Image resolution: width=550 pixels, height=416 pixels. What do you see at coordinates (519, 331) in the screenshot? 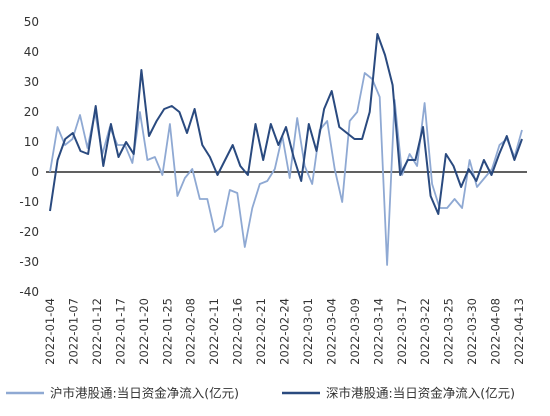
I see `x-tick-label: 2022-04-13` at bounding box center [519, 331].